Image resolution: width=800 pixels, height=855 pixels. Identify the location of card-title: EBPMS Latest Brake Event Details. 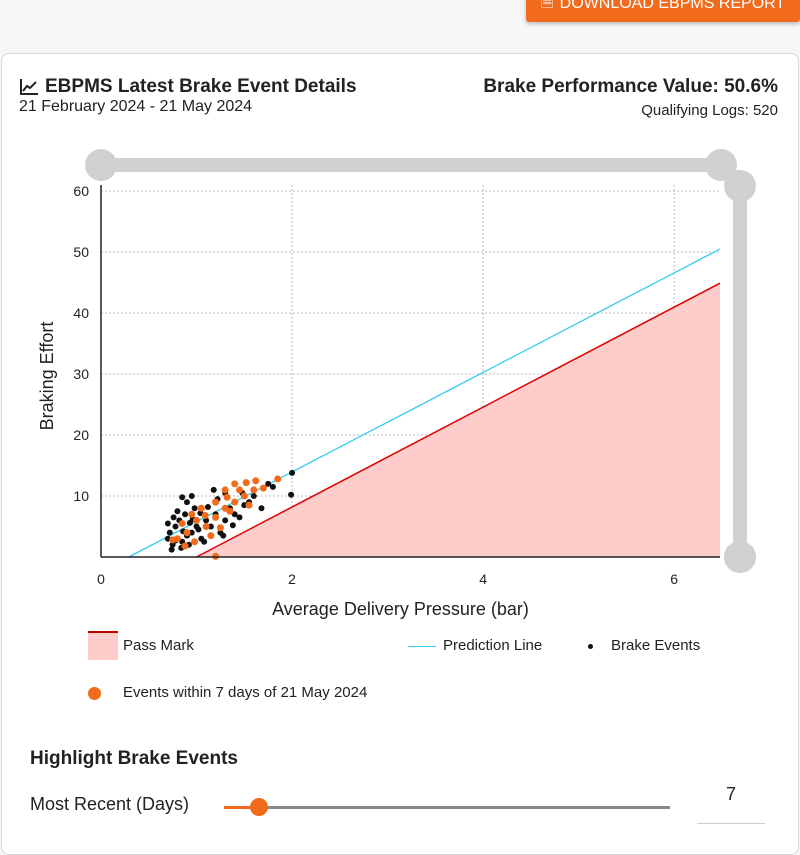
(188, 87).